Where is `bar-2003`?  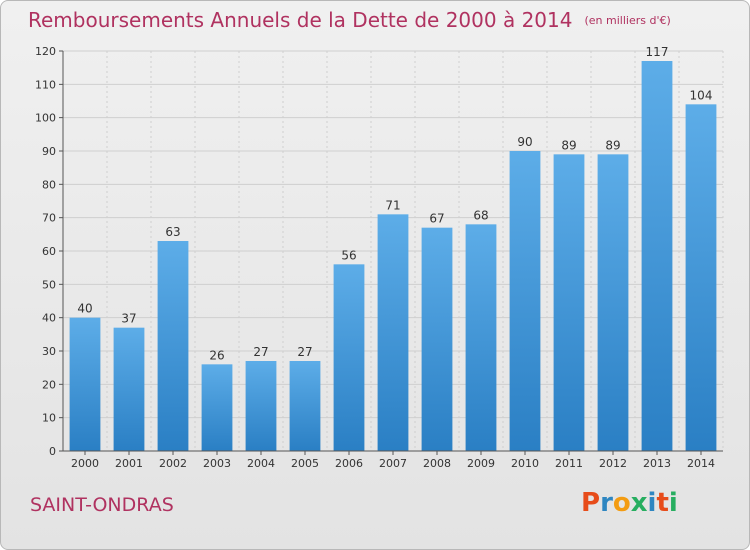 bar-2003 is located at coordinates (217, 407).